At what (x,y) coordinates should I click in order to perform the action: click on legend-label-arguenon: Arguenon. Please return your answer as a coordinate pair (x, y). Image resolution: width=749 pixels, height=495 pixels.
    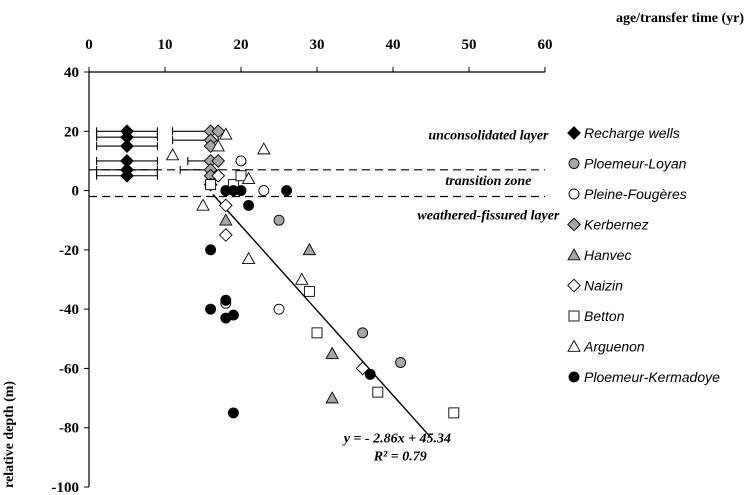
    Looking at the image, I should click on (614, 347).